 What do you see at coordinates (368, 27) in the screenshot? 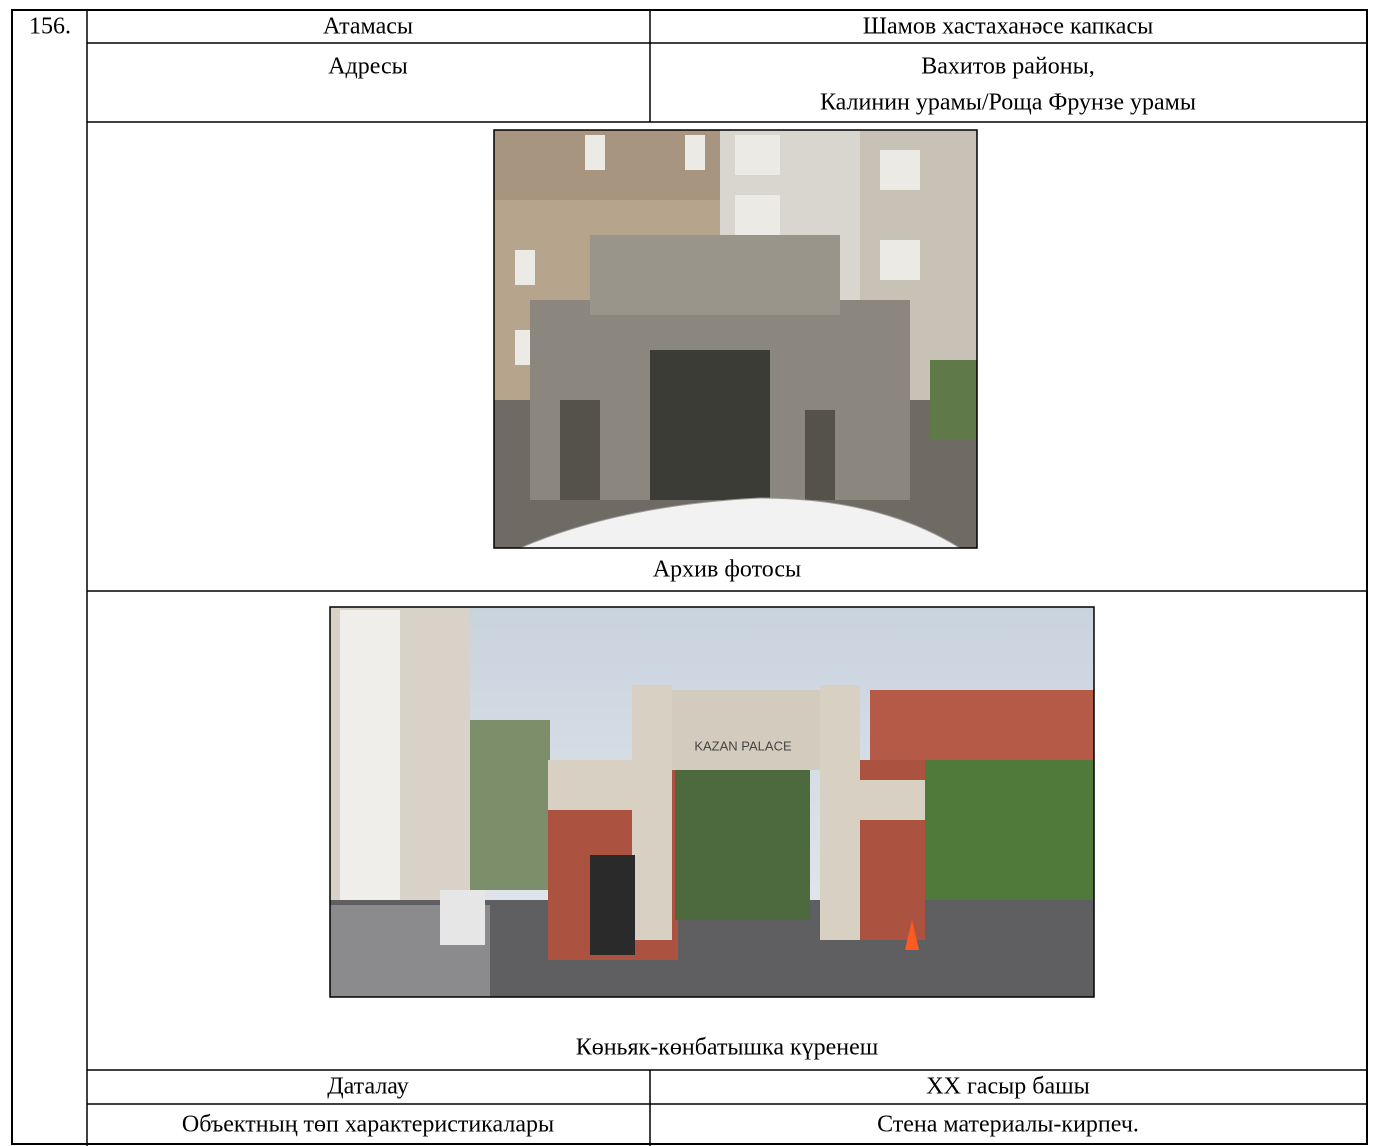
I see `field-label: Атамасы` at bounding box center [368, 27].